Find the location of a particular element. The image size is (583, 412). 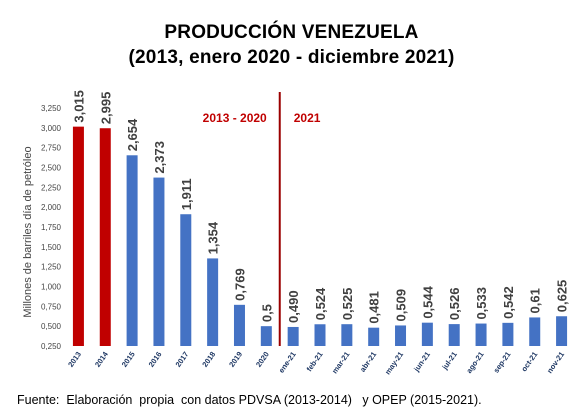

chart-title: PRODUCCIÓN VENEZUELA is located at coordinates (291, 32).